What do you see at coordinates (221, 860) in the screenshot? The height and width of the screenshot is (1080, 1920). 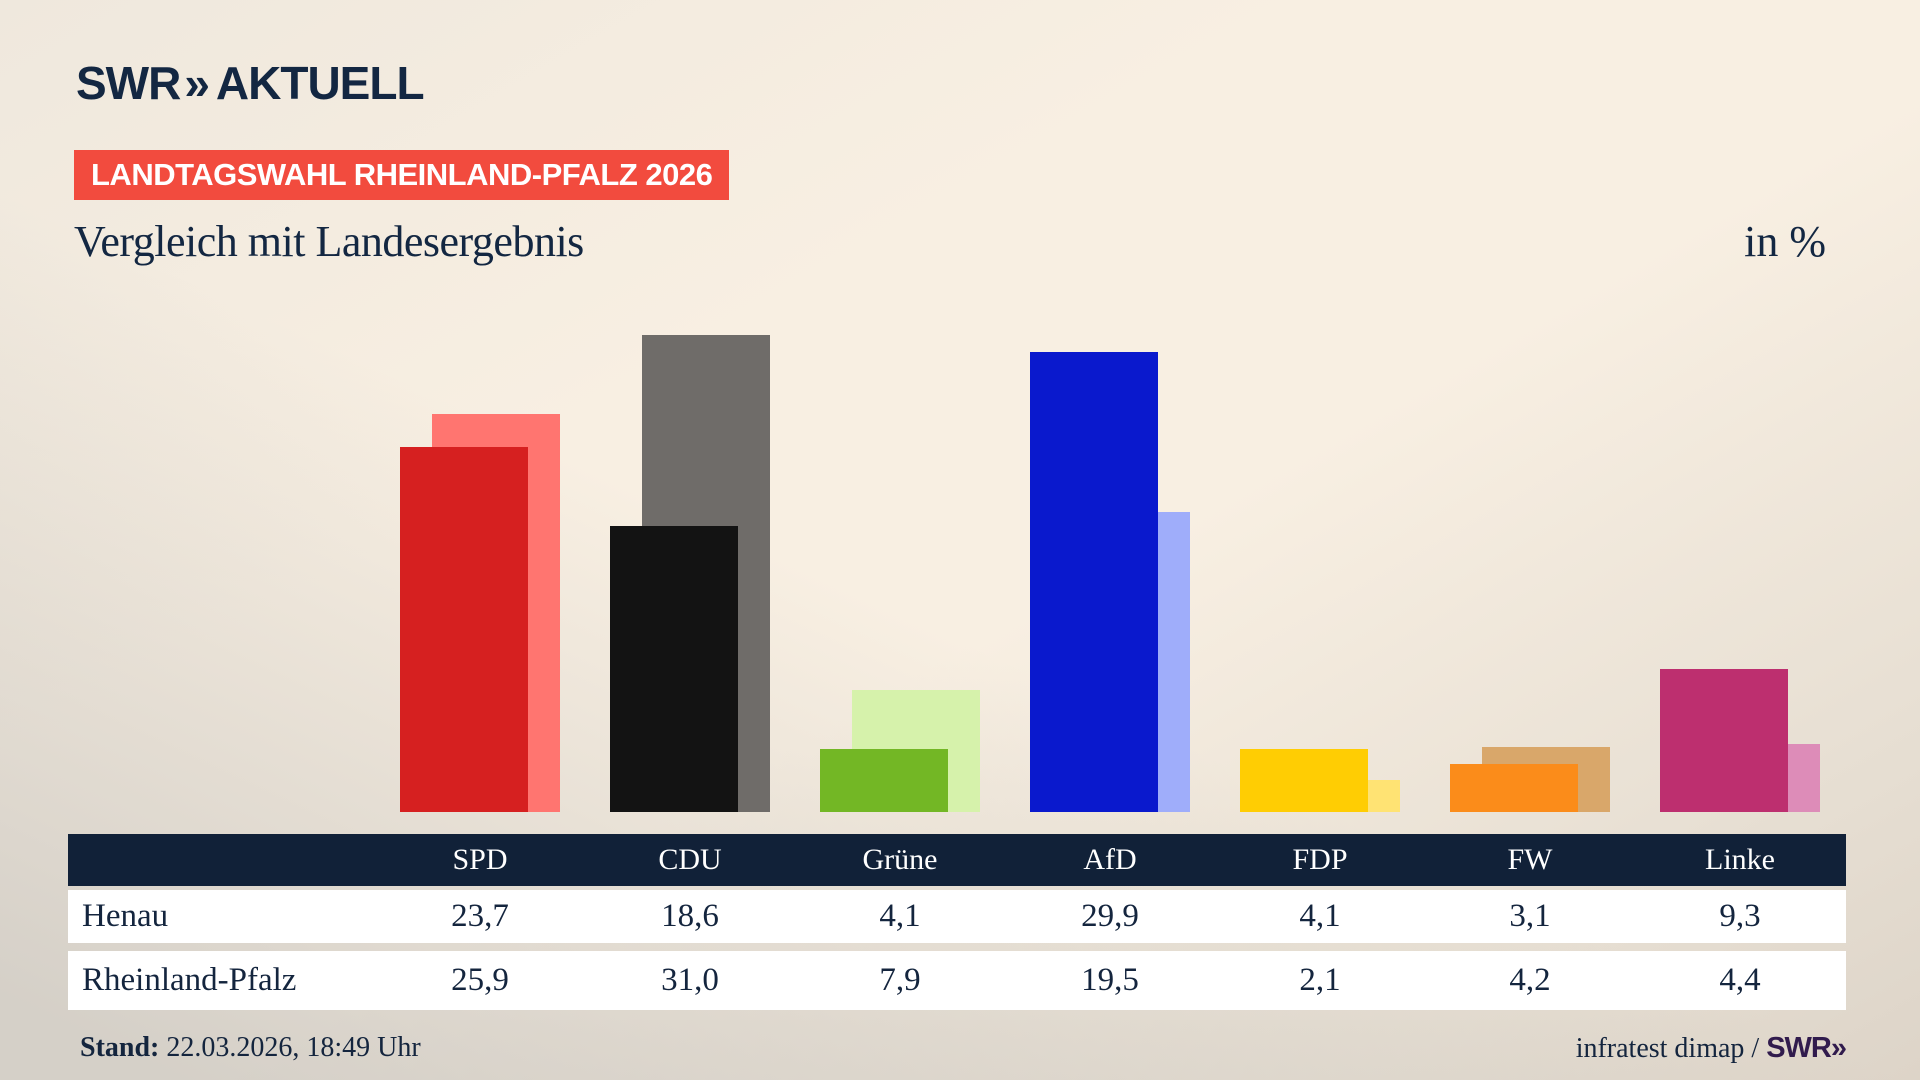 I see `table-header-empty-cell` at bounding box center [221, 860].